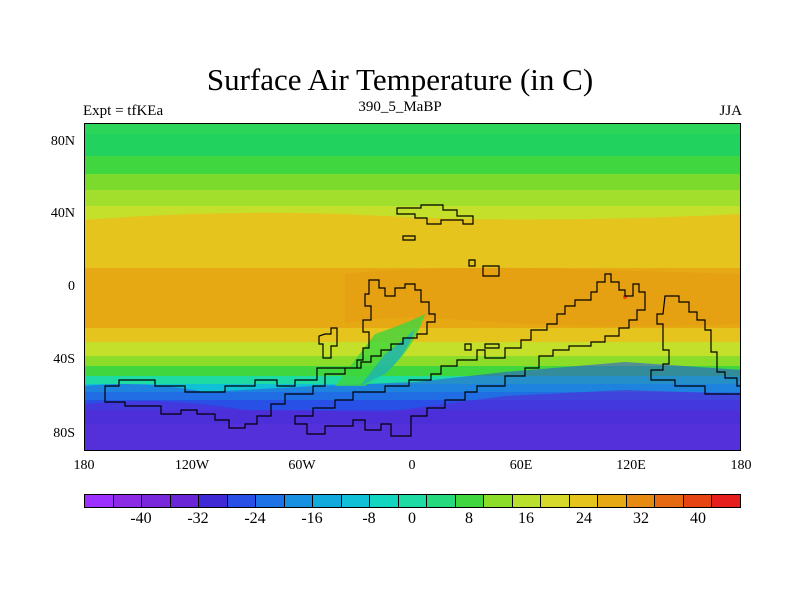 This screenshot has height=600, width=800. Describe the element at coordinates (141, 518) in the screenshot. I see `colorbar-label: -40` at that location.